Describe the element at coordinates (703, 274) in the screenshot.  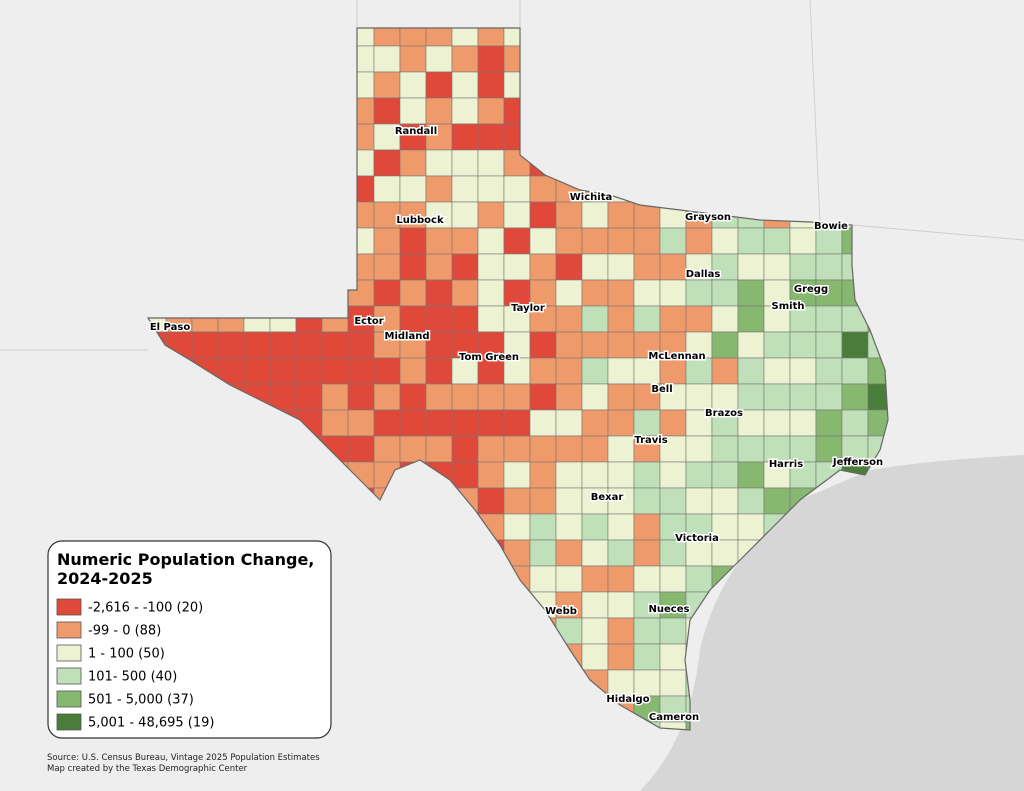
I see `county-label: Dallas` at that location.